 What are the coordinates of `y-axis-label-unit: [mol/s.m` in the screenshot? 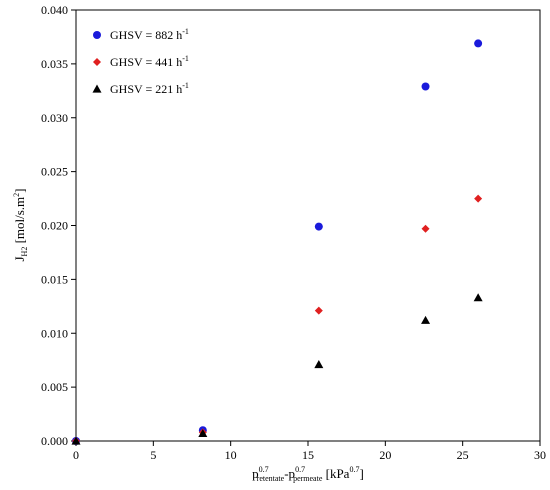 It's located at (19, 222).